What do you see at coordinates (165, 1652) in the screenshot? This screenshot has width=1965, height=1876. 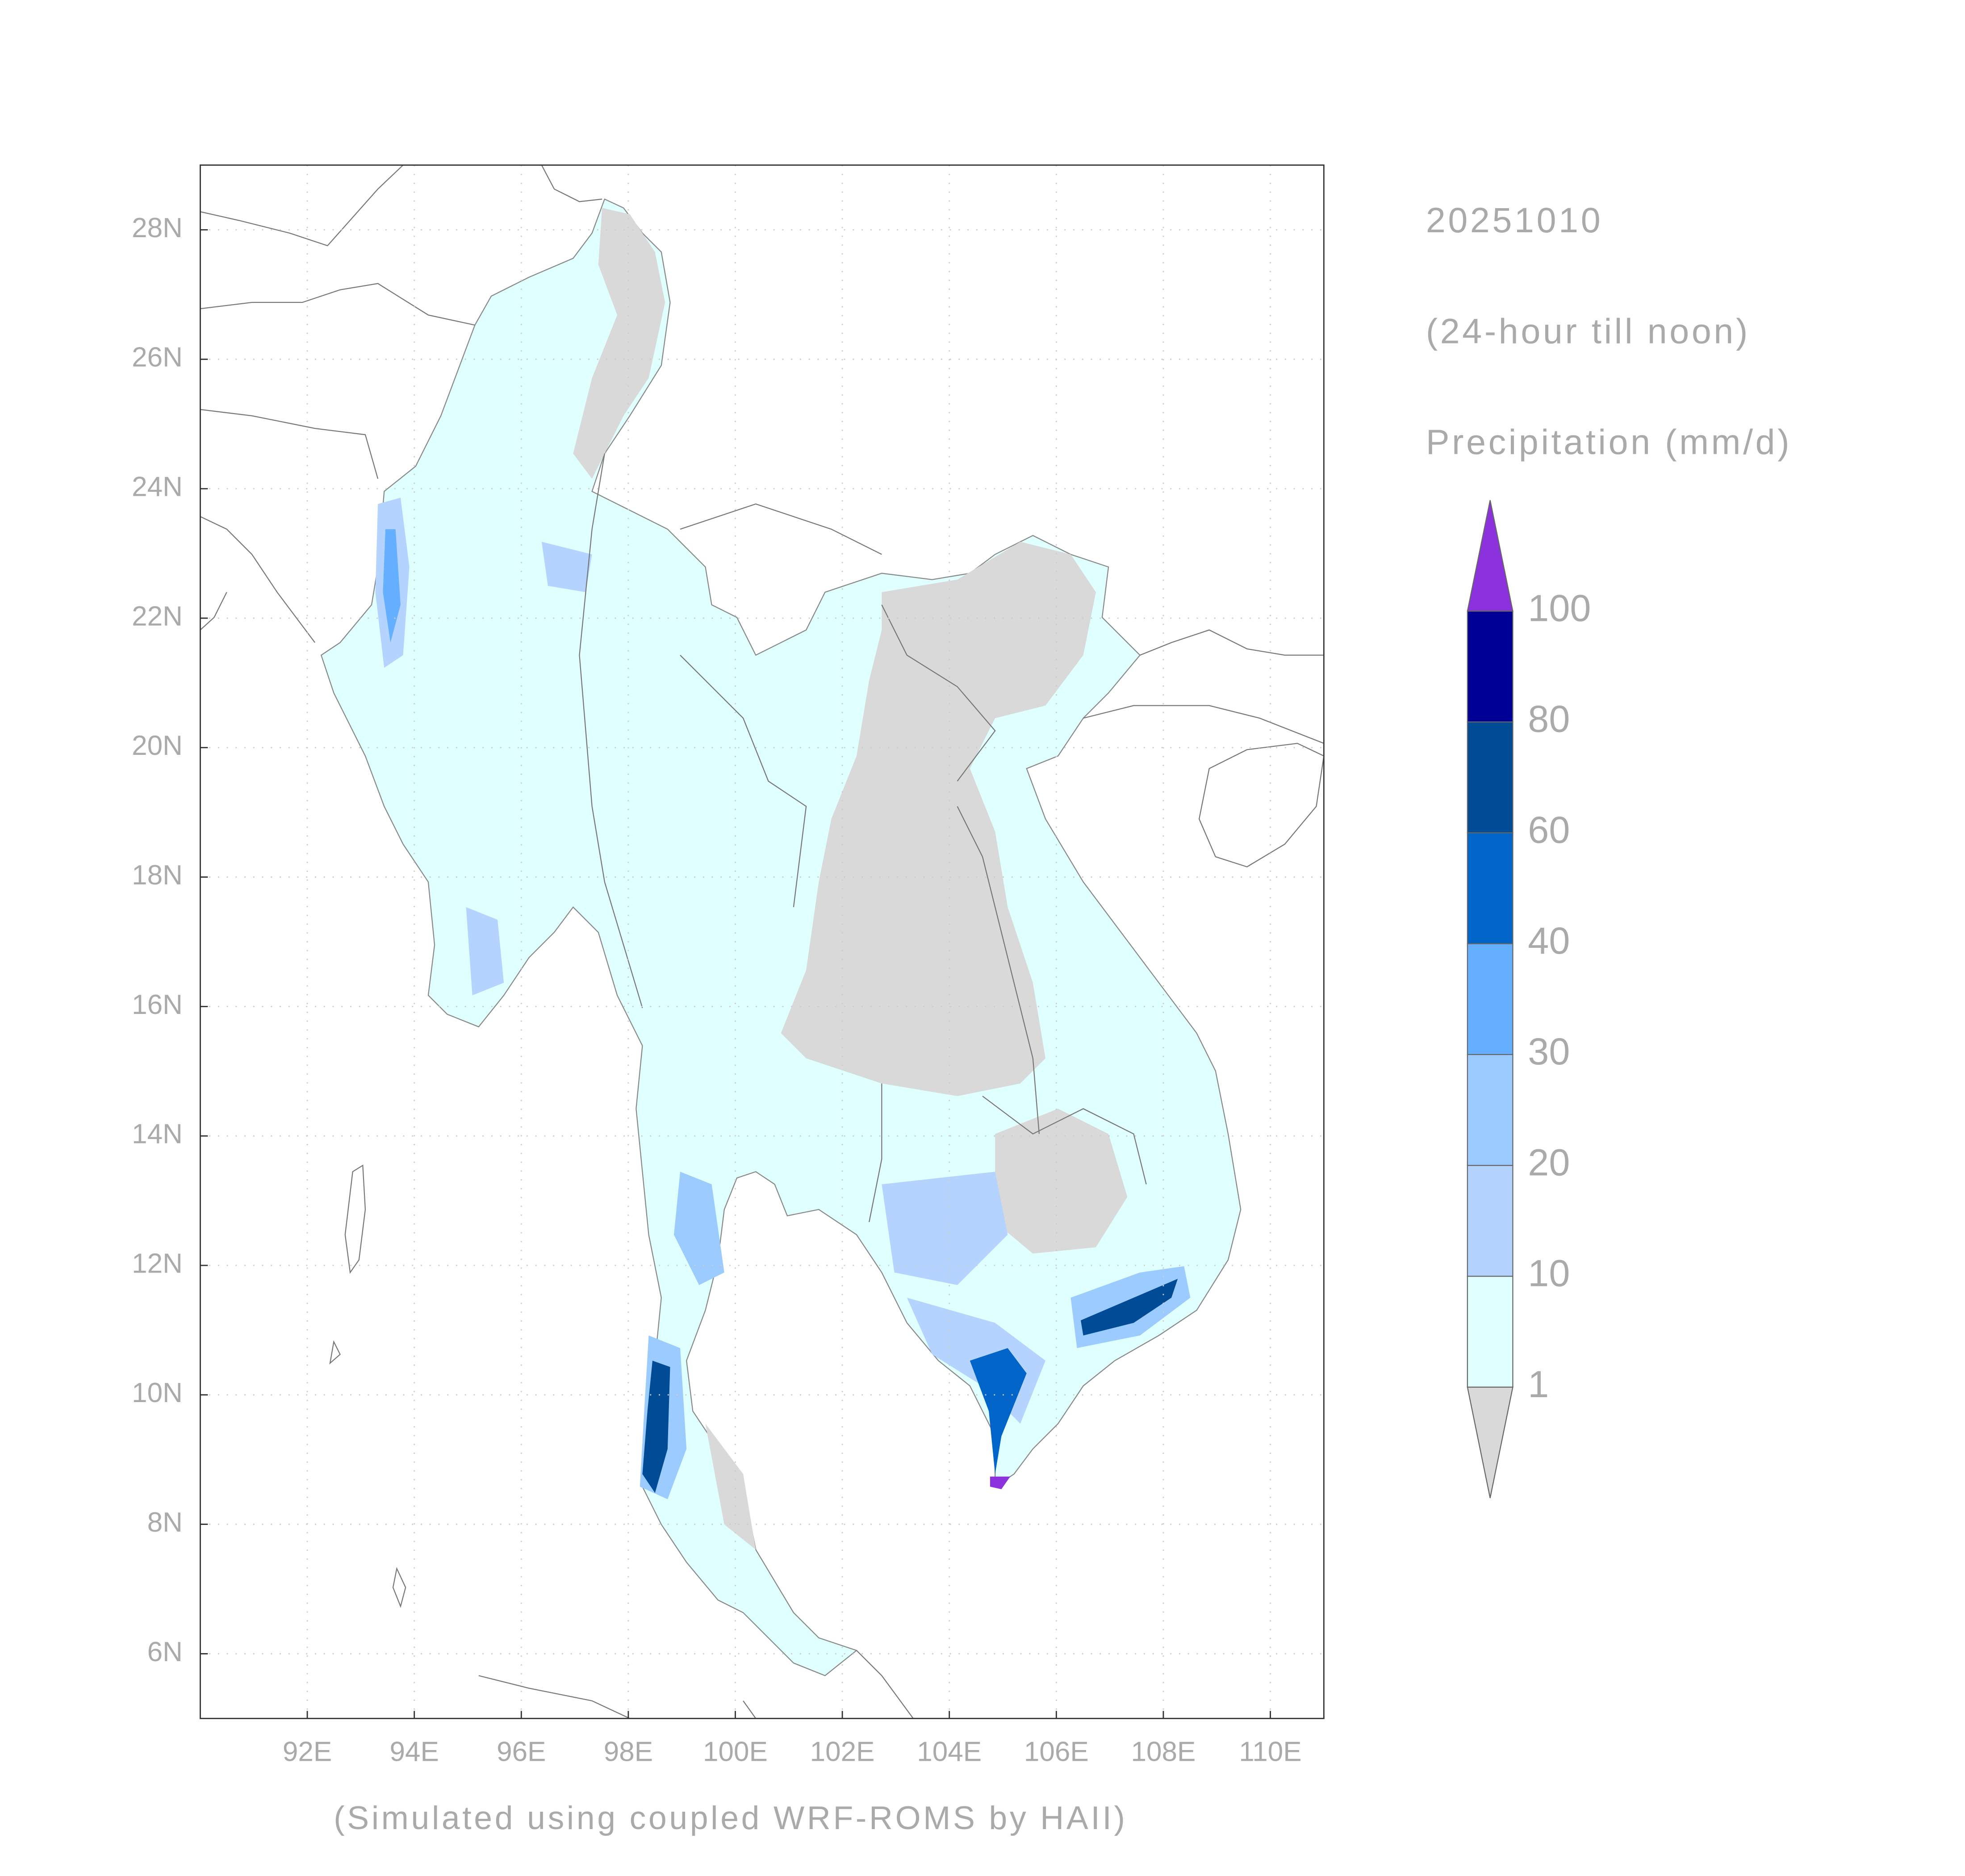 I see `y-tick-label: 6N` at bounding box center [165, 1652].